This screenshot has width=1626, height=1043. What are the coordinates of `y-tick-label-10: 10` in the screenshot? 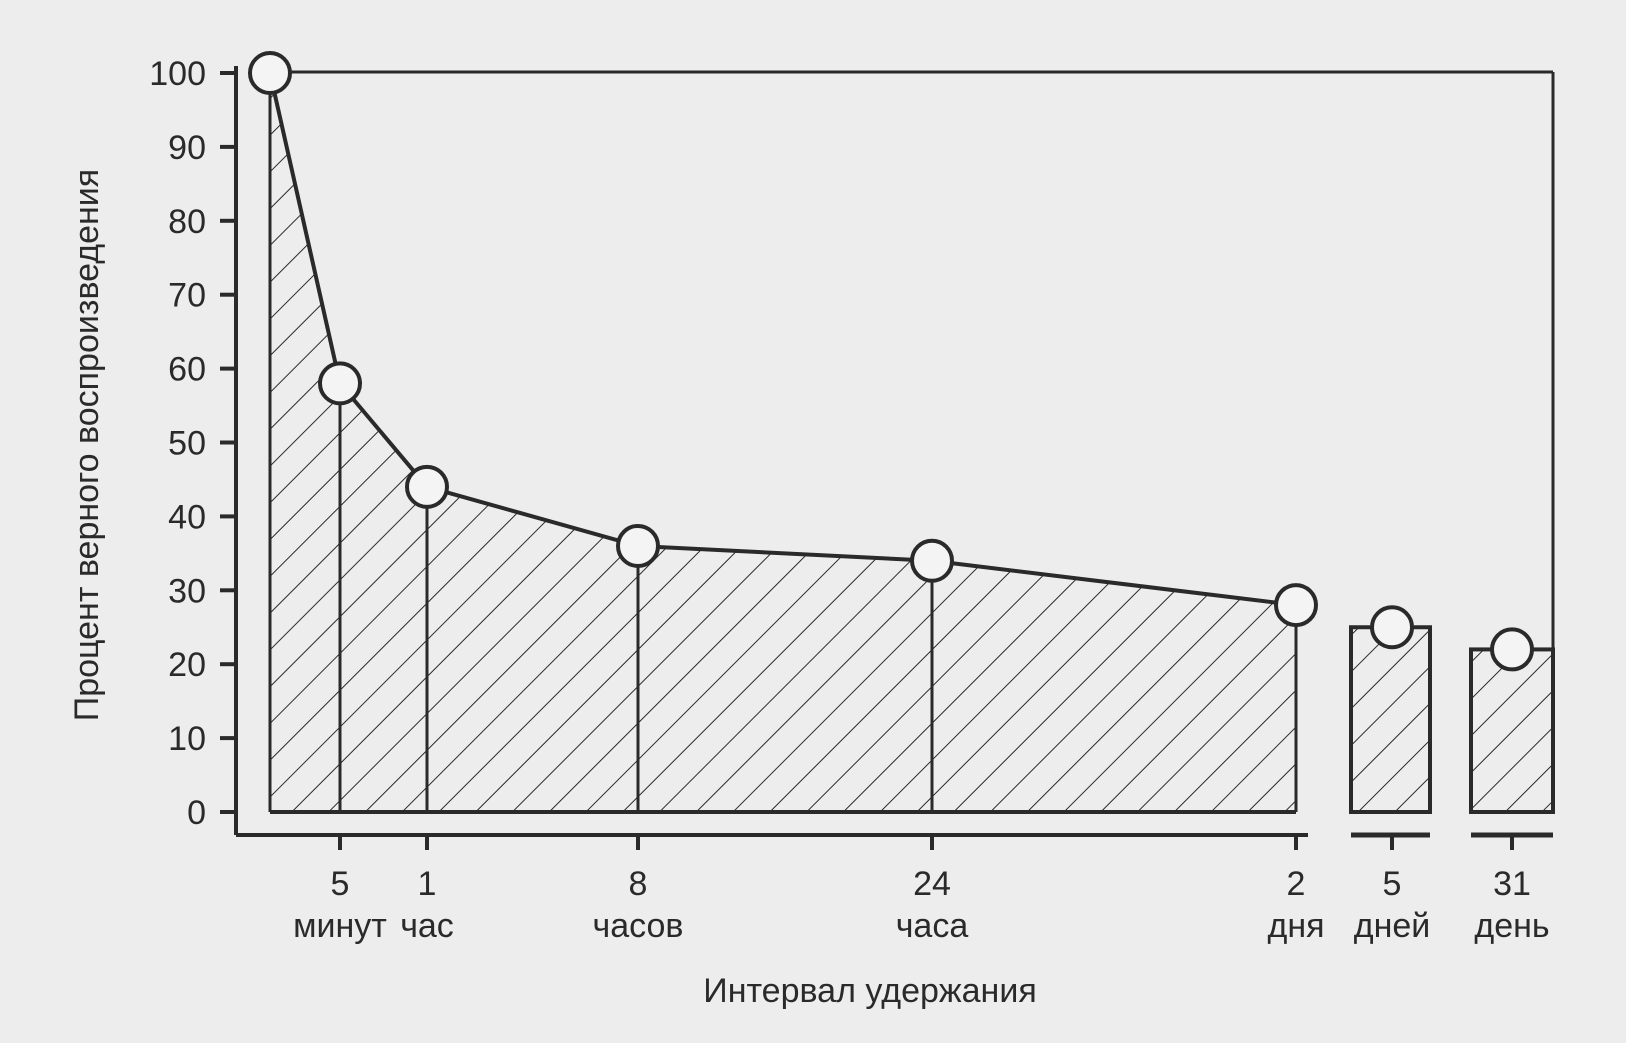 It's located at (187, 739).